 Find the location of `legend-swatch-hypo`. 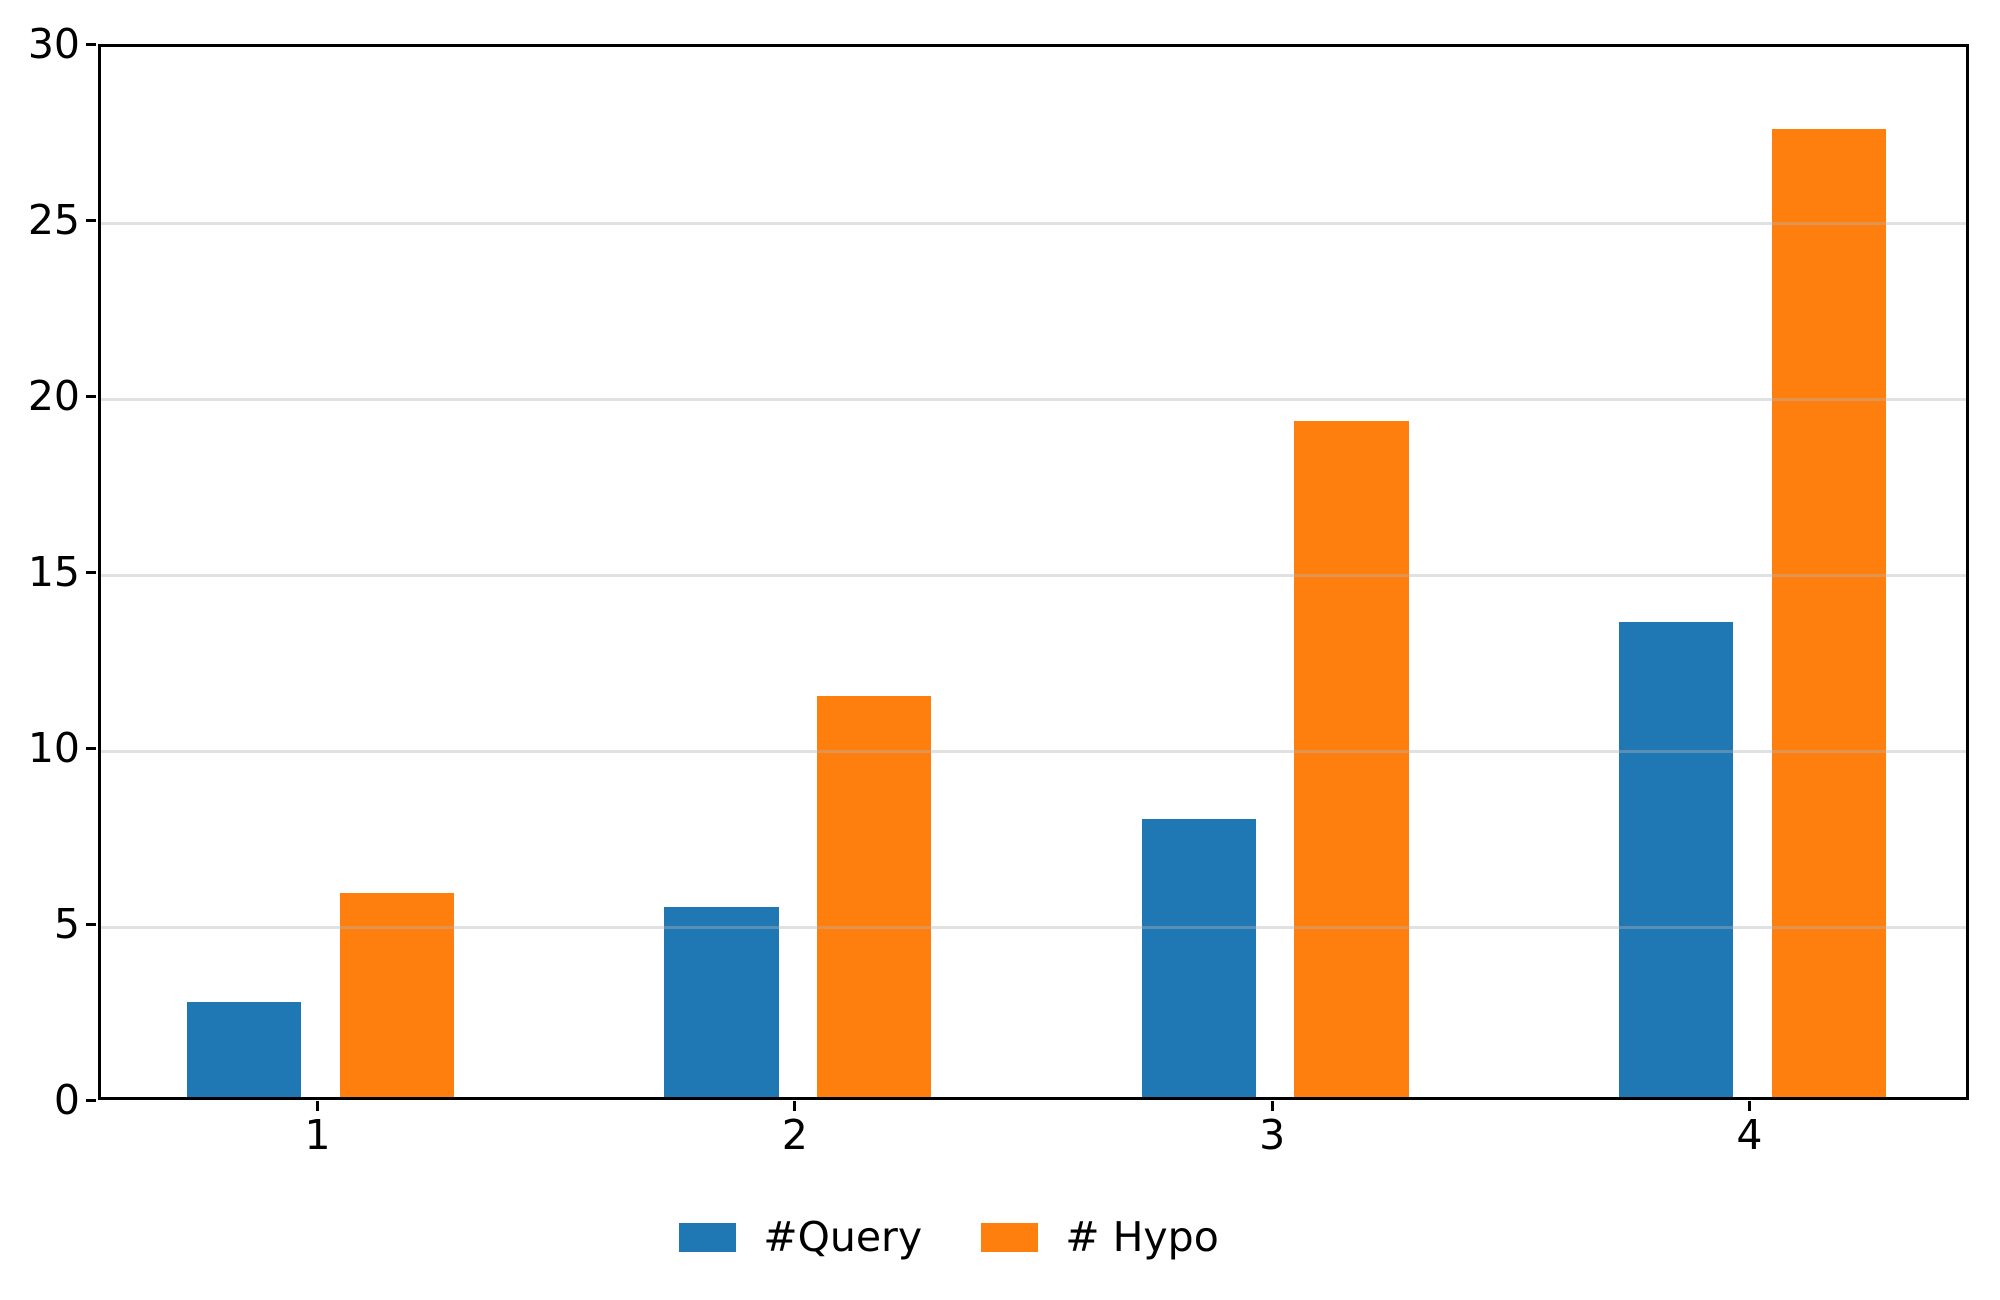

legend-swatch-hypo is located at coordinates (1010, 1237).